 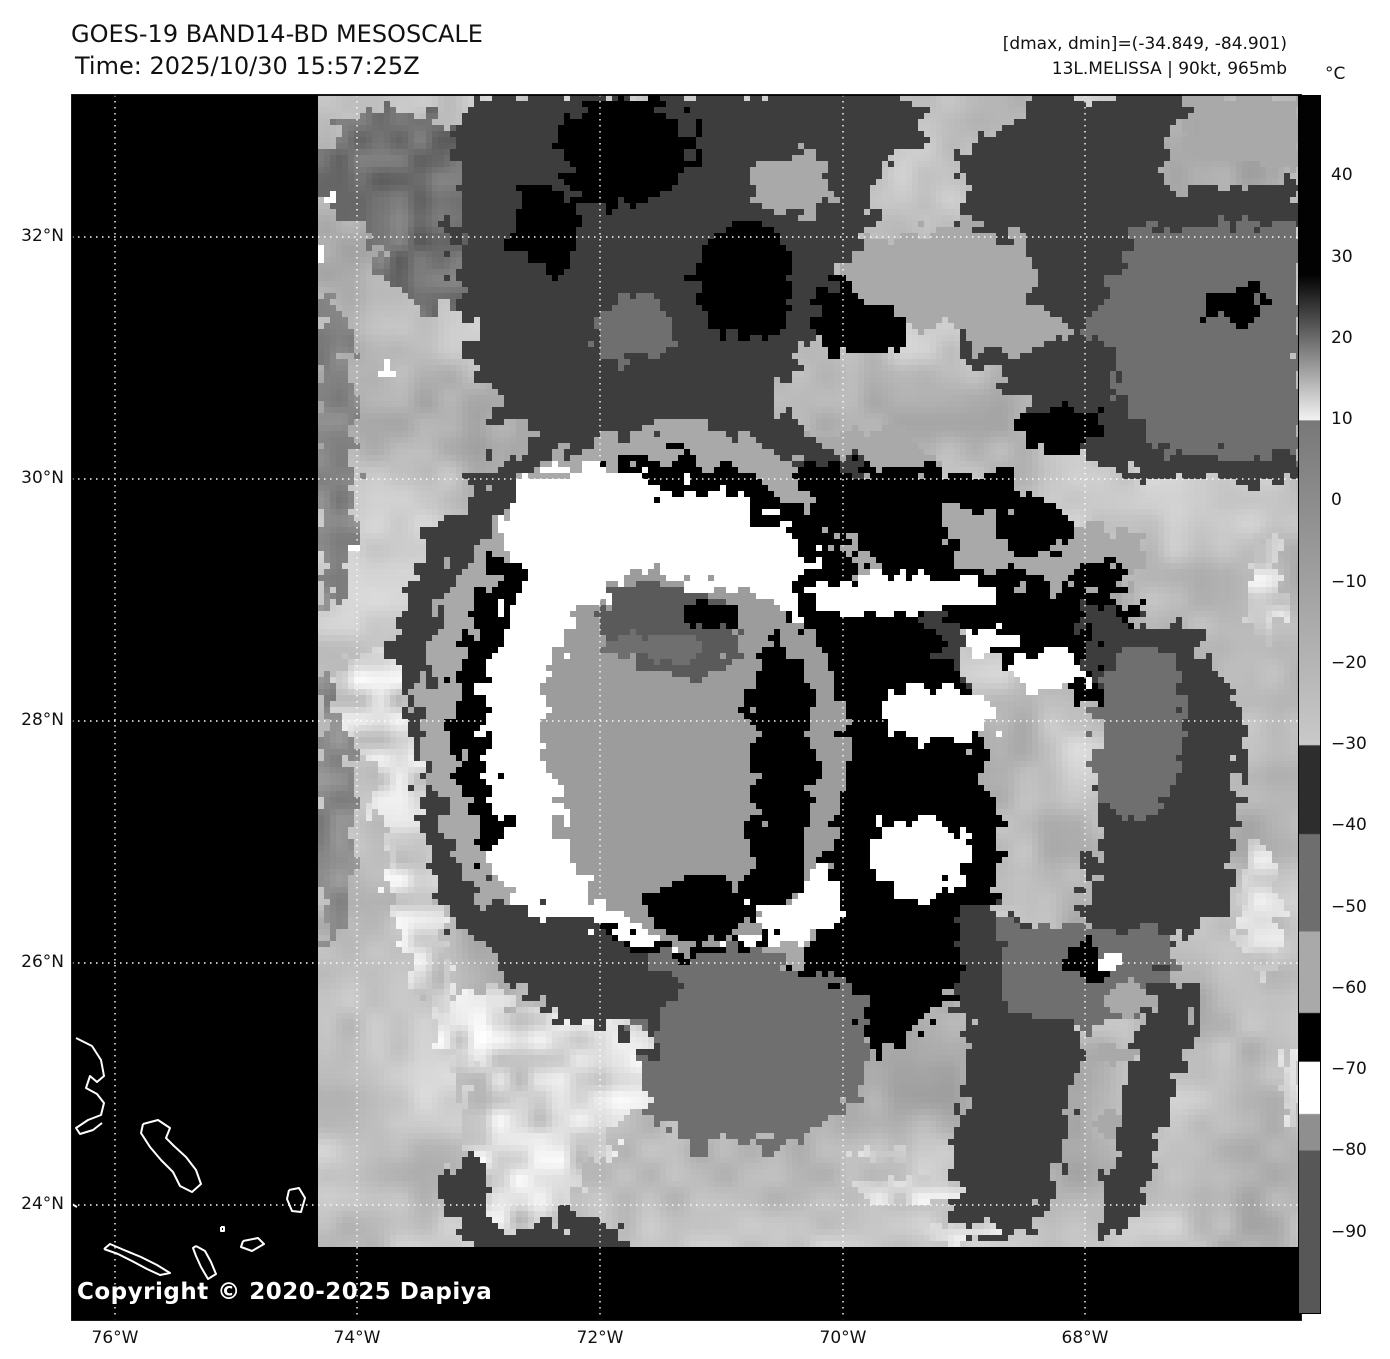 What do you see at coordinates (42, 236) in the screenshot?
I see `lat-tick-label: 32°N` at bounding box center [42, 236].